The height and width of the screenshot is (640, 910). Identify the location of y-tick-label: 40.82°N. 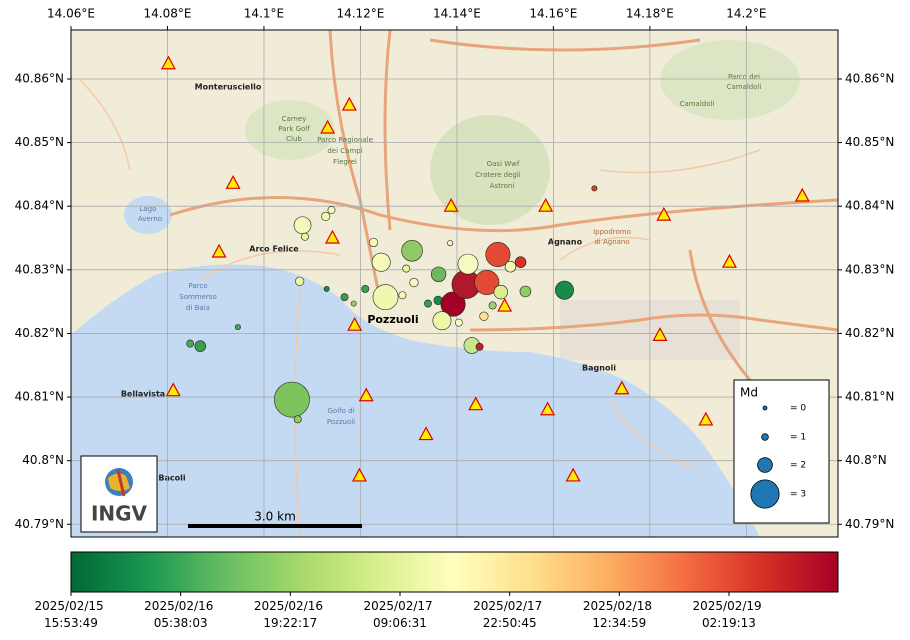
(39, 333).